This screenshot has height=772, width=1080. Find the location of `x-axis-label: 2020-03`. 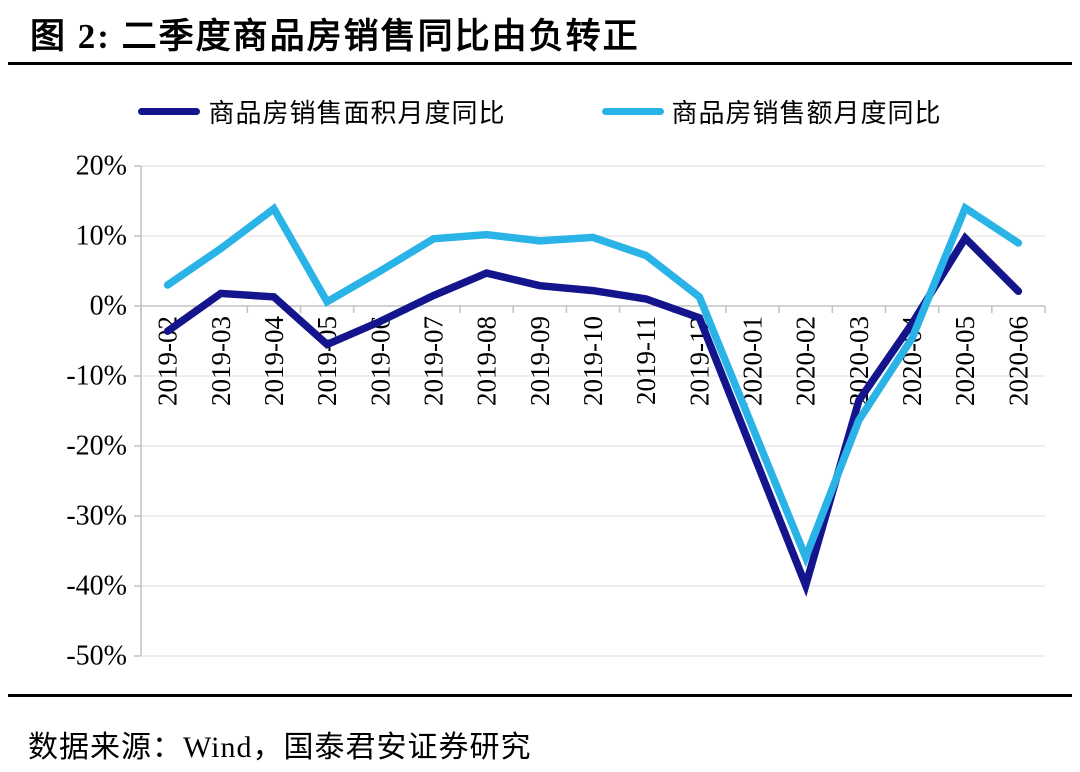

x-axis-label: 2020-03 is located at coordinates (859, 361).